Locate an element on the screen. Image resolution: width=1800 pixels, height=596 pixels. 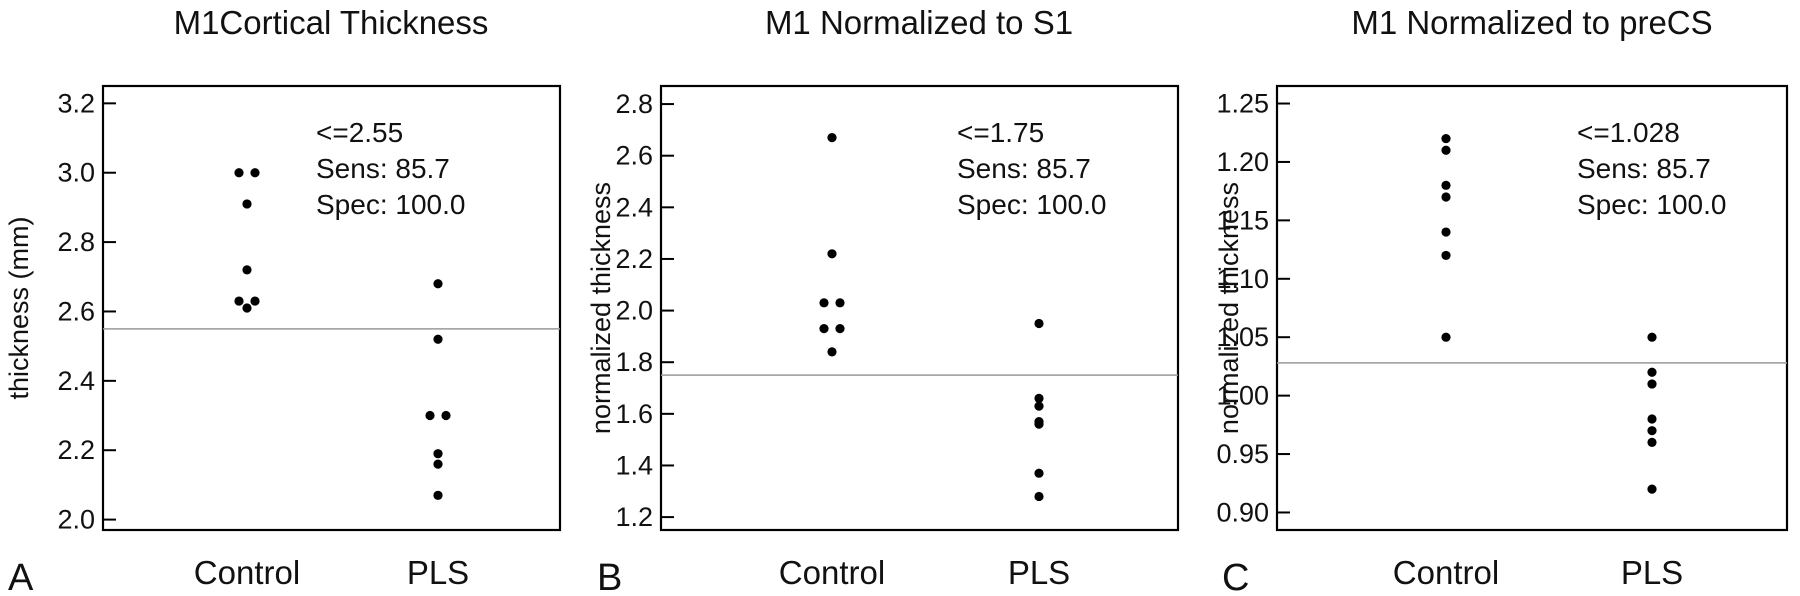
y-tick-label: 1.10 is located at coordinates (1242, 279).